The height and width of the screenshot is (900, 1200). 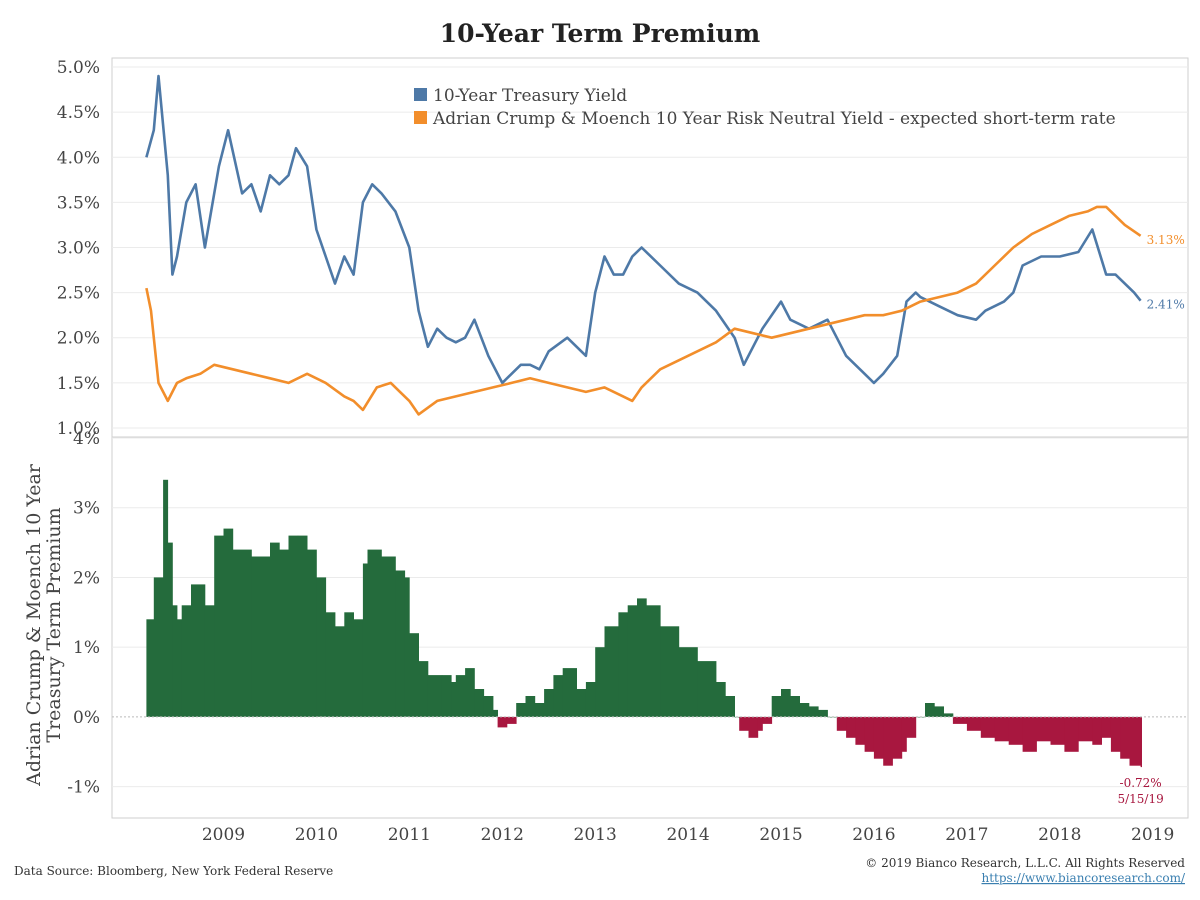 I want to click on top-y-tick-label: 1.5%, so click(x=78, y=384).